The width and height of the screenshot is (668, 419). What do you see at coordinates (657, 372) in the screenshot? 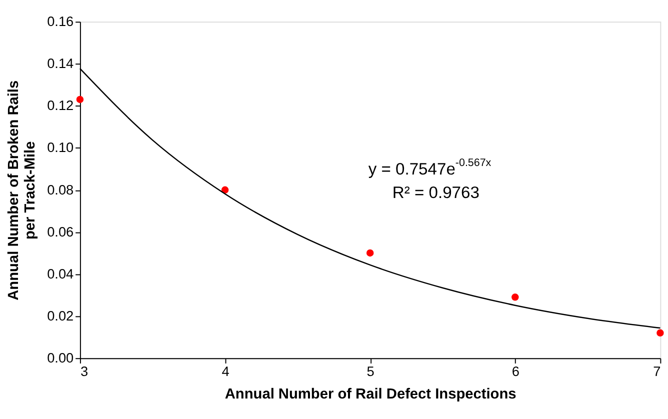
I see `x-tick-label: 7` at bounding box center [657, 372].